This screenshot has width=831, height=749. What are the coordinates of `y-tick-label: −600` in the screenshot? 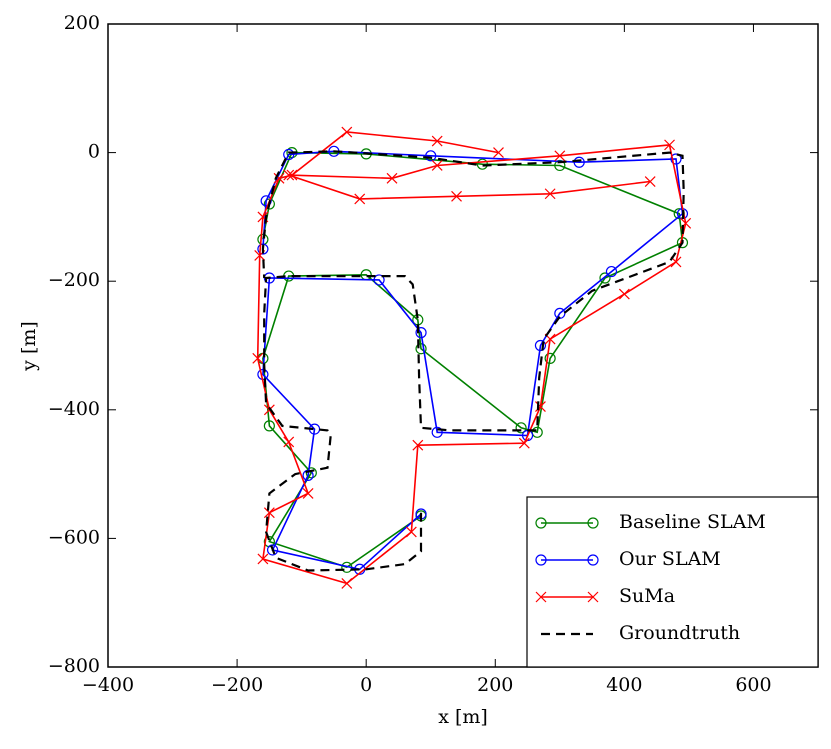 It's located at (74, 537).